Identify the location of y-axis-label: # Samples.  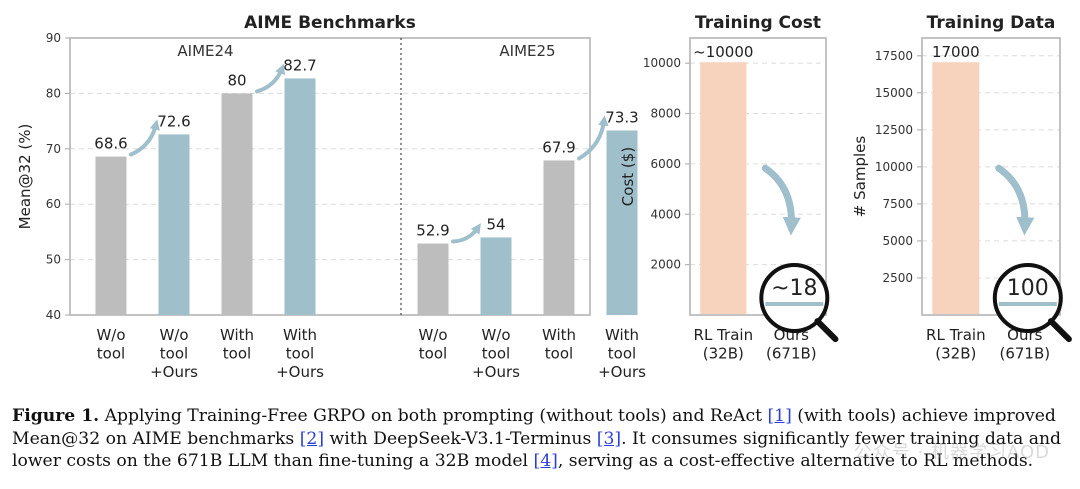
(860, 177).